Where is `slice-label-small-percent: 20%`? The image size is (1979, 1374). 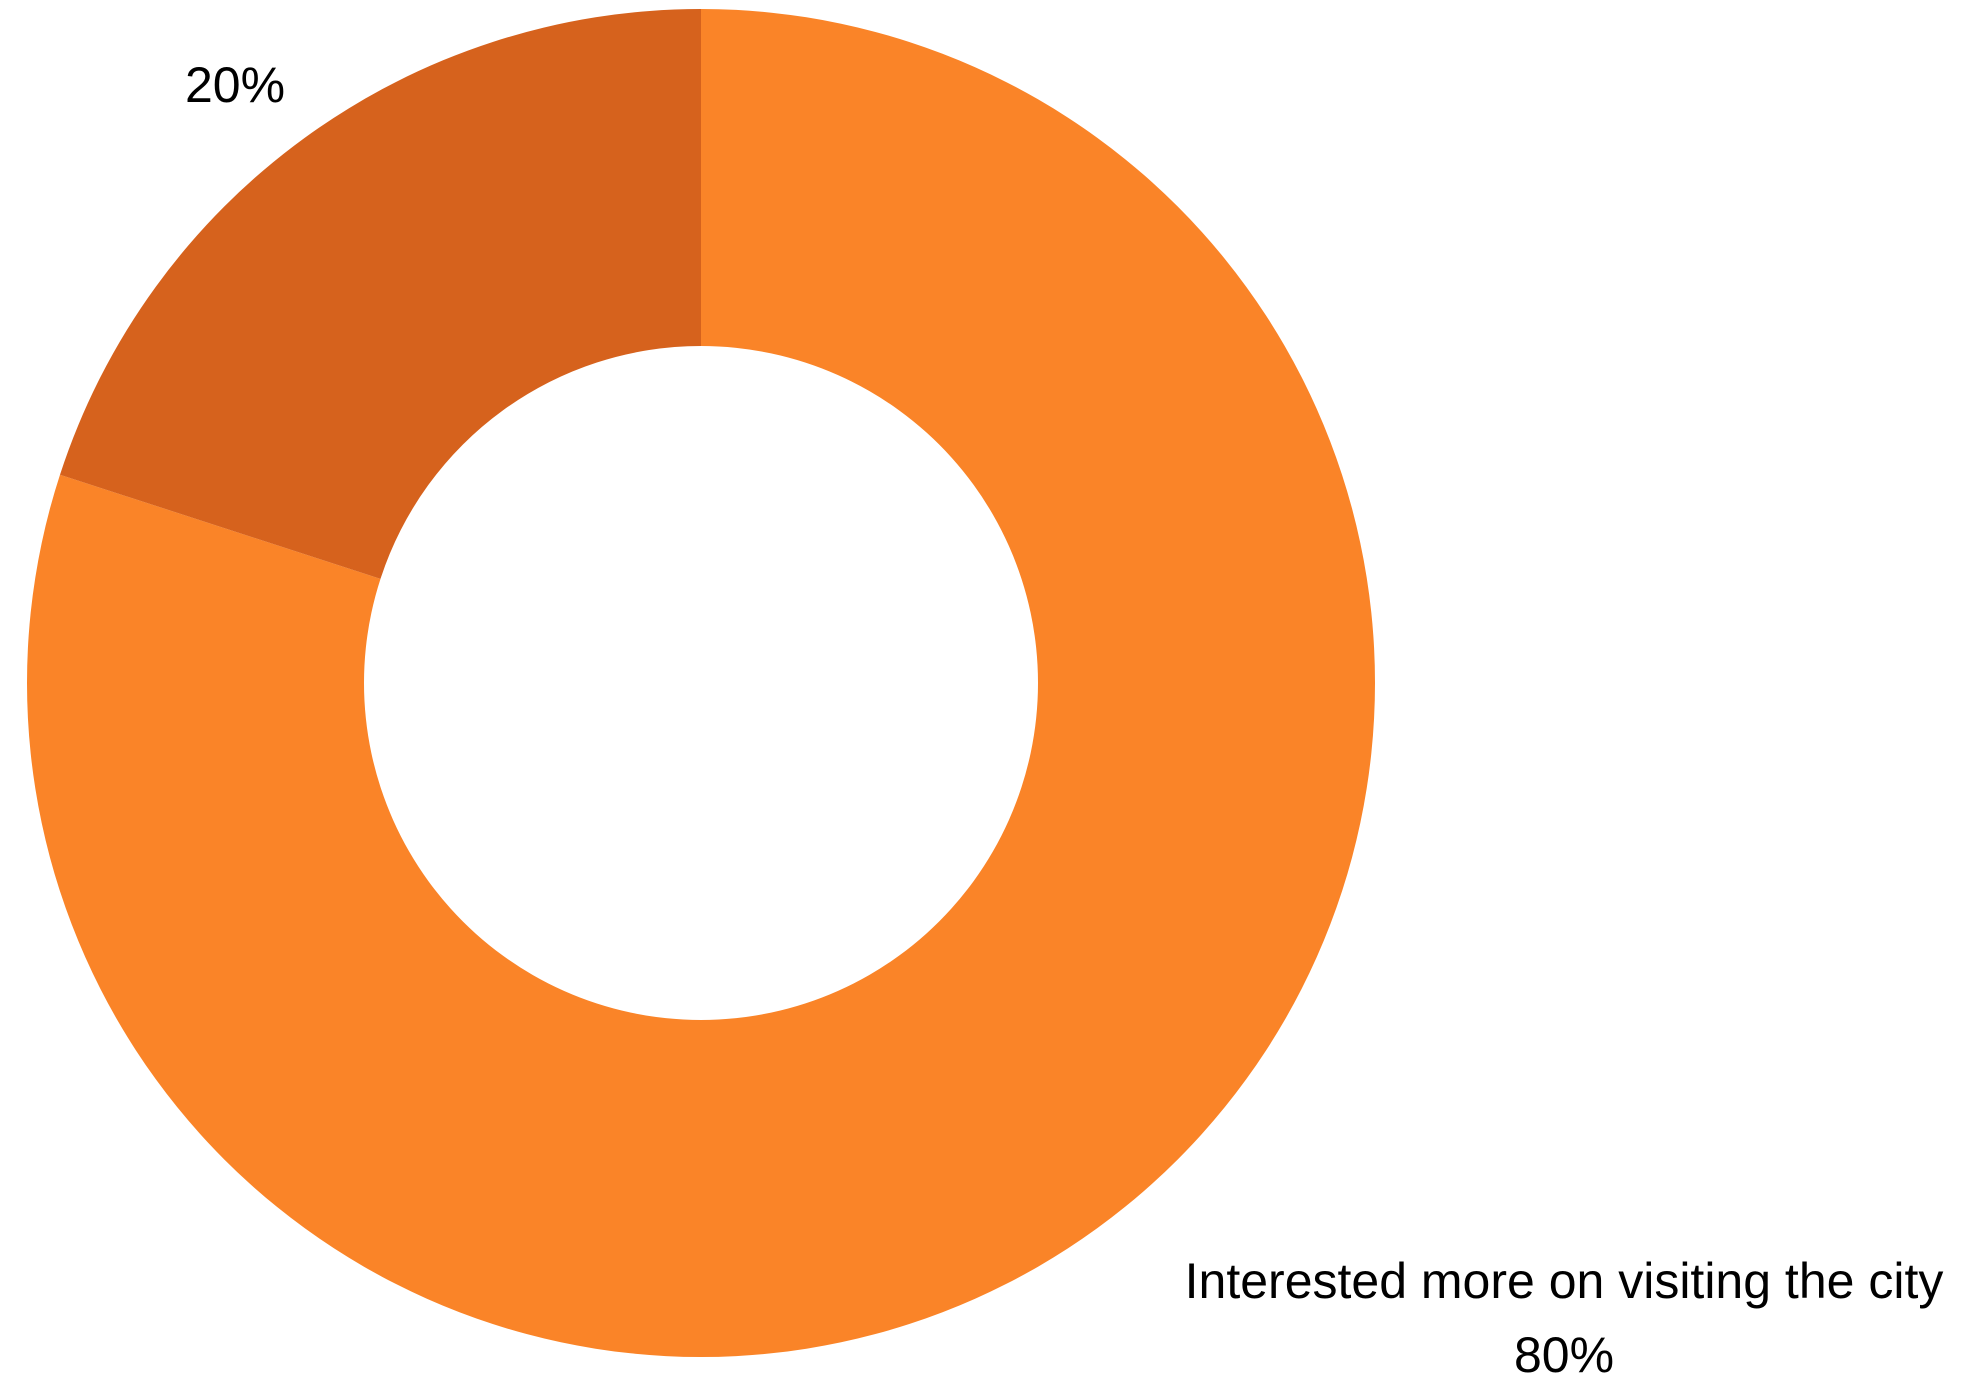
slice-label-small-percent: 20% is located at coordinates (235, 85).